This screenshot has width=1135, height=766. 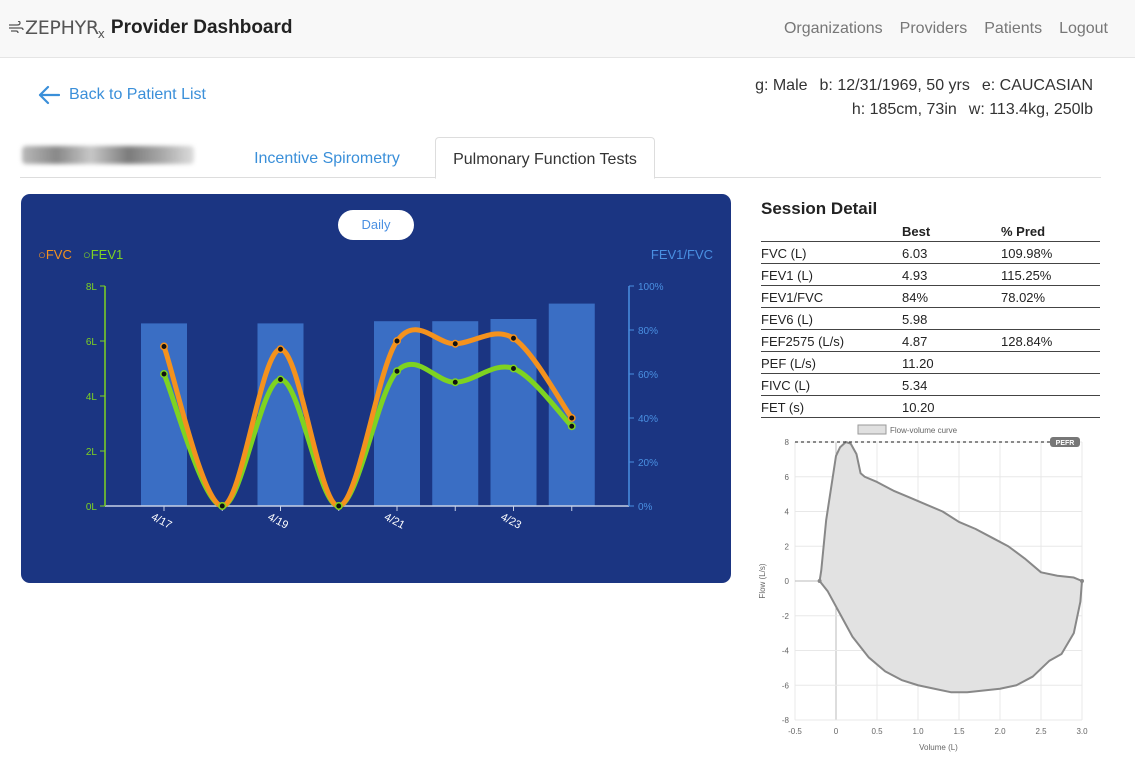 What do you see at coordinates (1050, 274) in the screenshot?
I see `metric-pred: 115.25%` at bounding box center [1050, 274].